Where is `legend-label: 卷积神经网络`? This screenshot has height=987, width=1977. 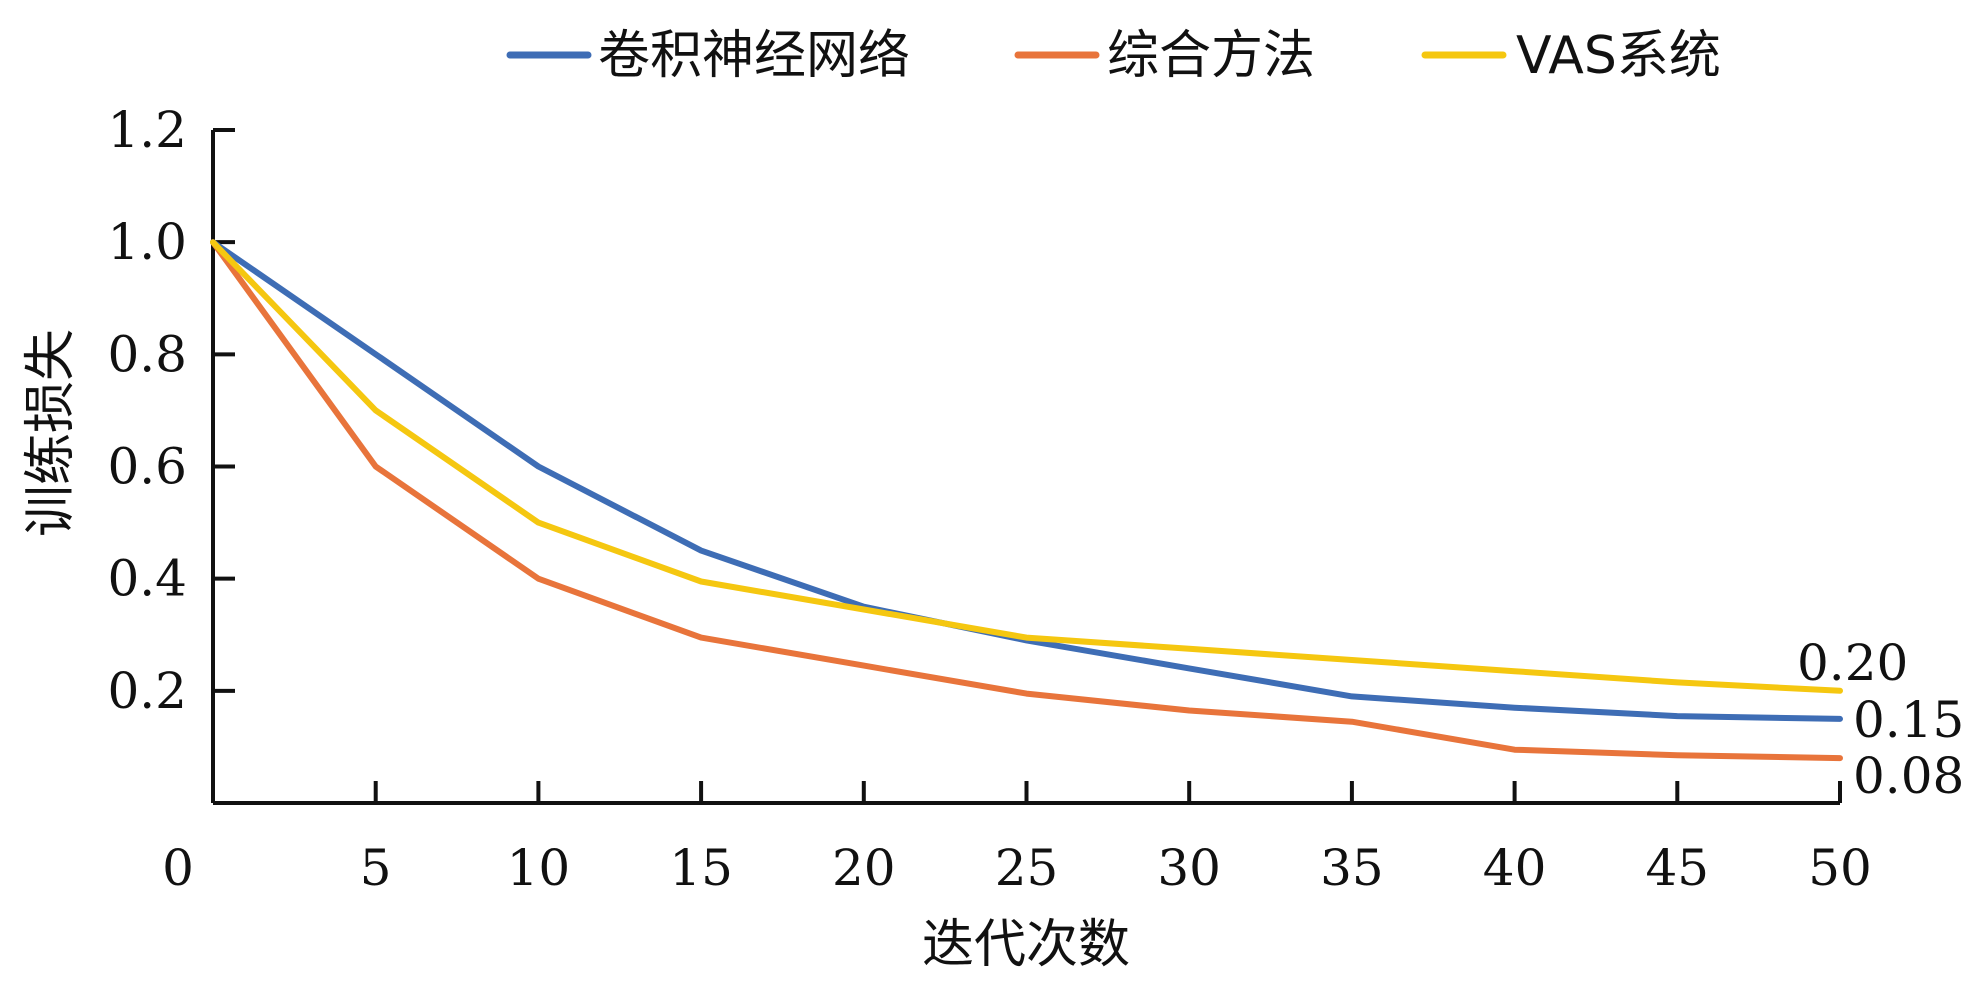
legend-label: 卷积神经网络 is located at coordinates (754, 56).